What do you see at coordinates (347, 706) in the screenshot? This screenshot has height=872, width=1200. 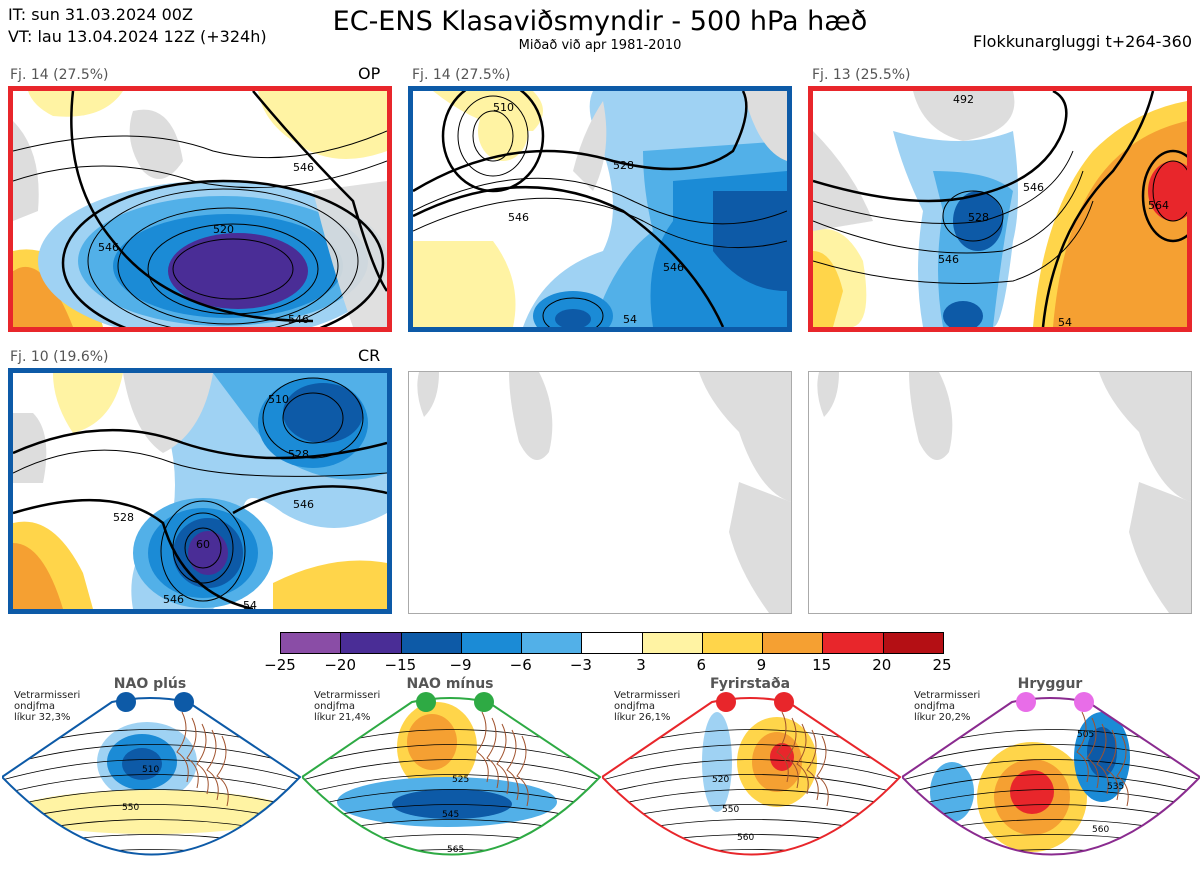 I see `regime-info: Vetrarmisseri ondjfma líkur 21,4%` at bounding box center [347, 706].